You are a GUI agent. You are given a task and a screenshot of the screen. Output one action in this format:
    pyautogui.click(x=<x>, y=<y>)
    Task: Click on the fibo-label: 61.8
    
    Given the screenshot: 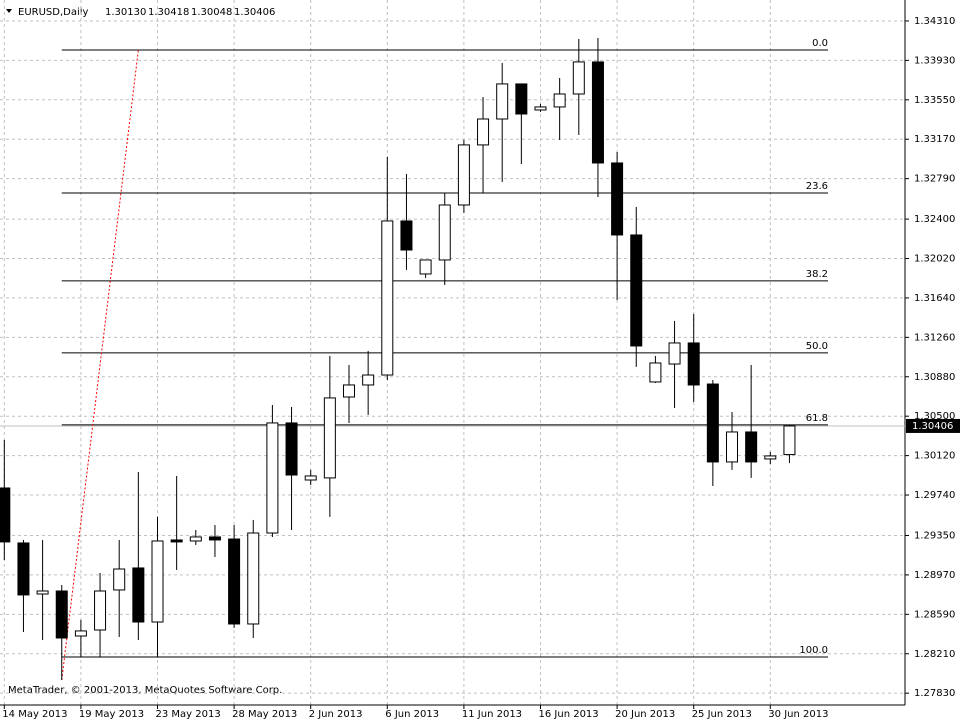 What is the action you would take?
    pyautogui.click(x=817, y=418)
    